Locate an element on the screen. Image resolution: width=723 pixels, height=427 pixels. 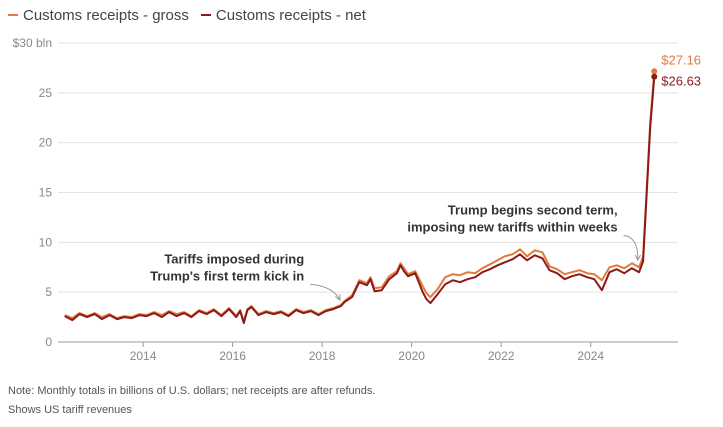
data-label-gross: $27.16 is located at coordinates (681, 59).